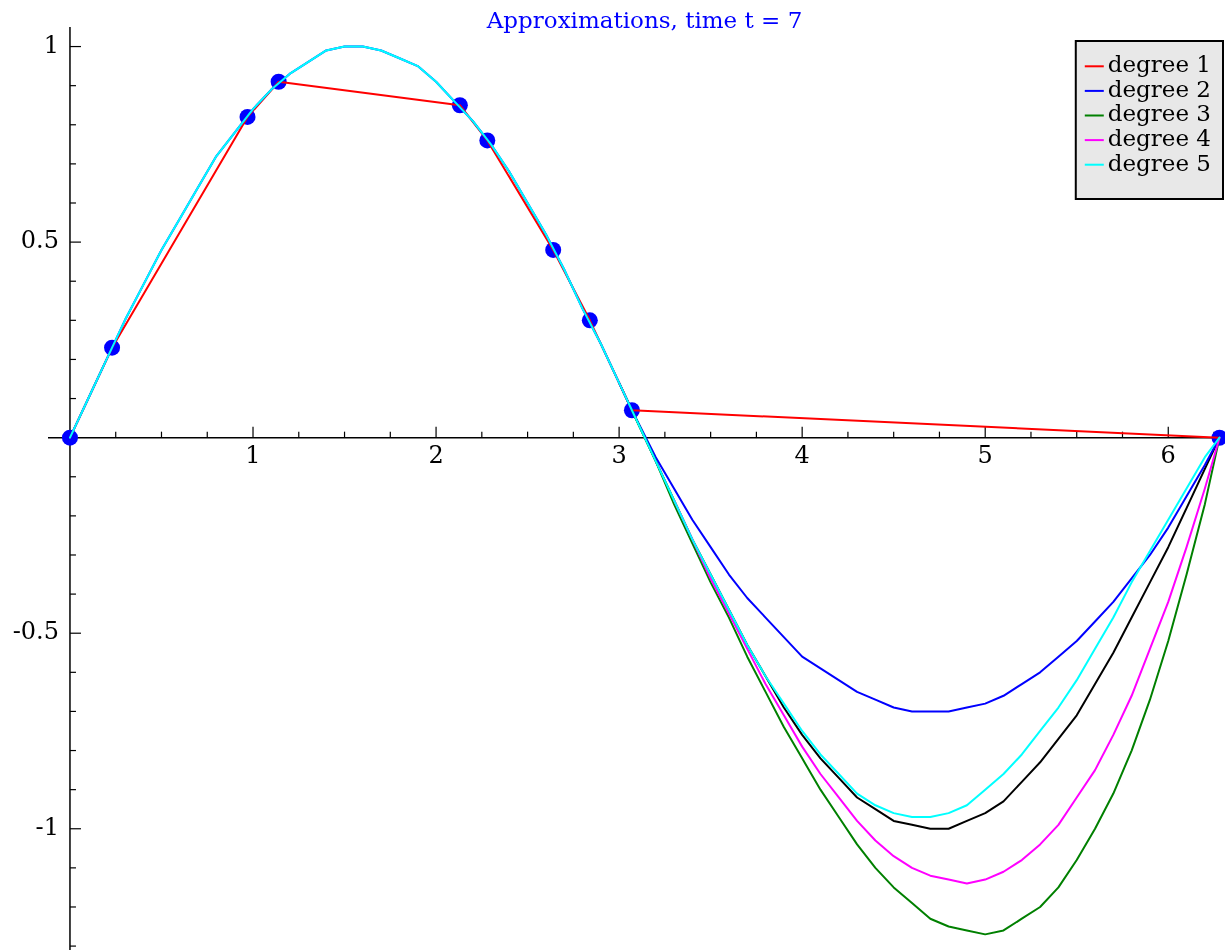  Describe the element at coordinates (985, 454) in the screenshot. I see `x-tick-label: 5` at that location.